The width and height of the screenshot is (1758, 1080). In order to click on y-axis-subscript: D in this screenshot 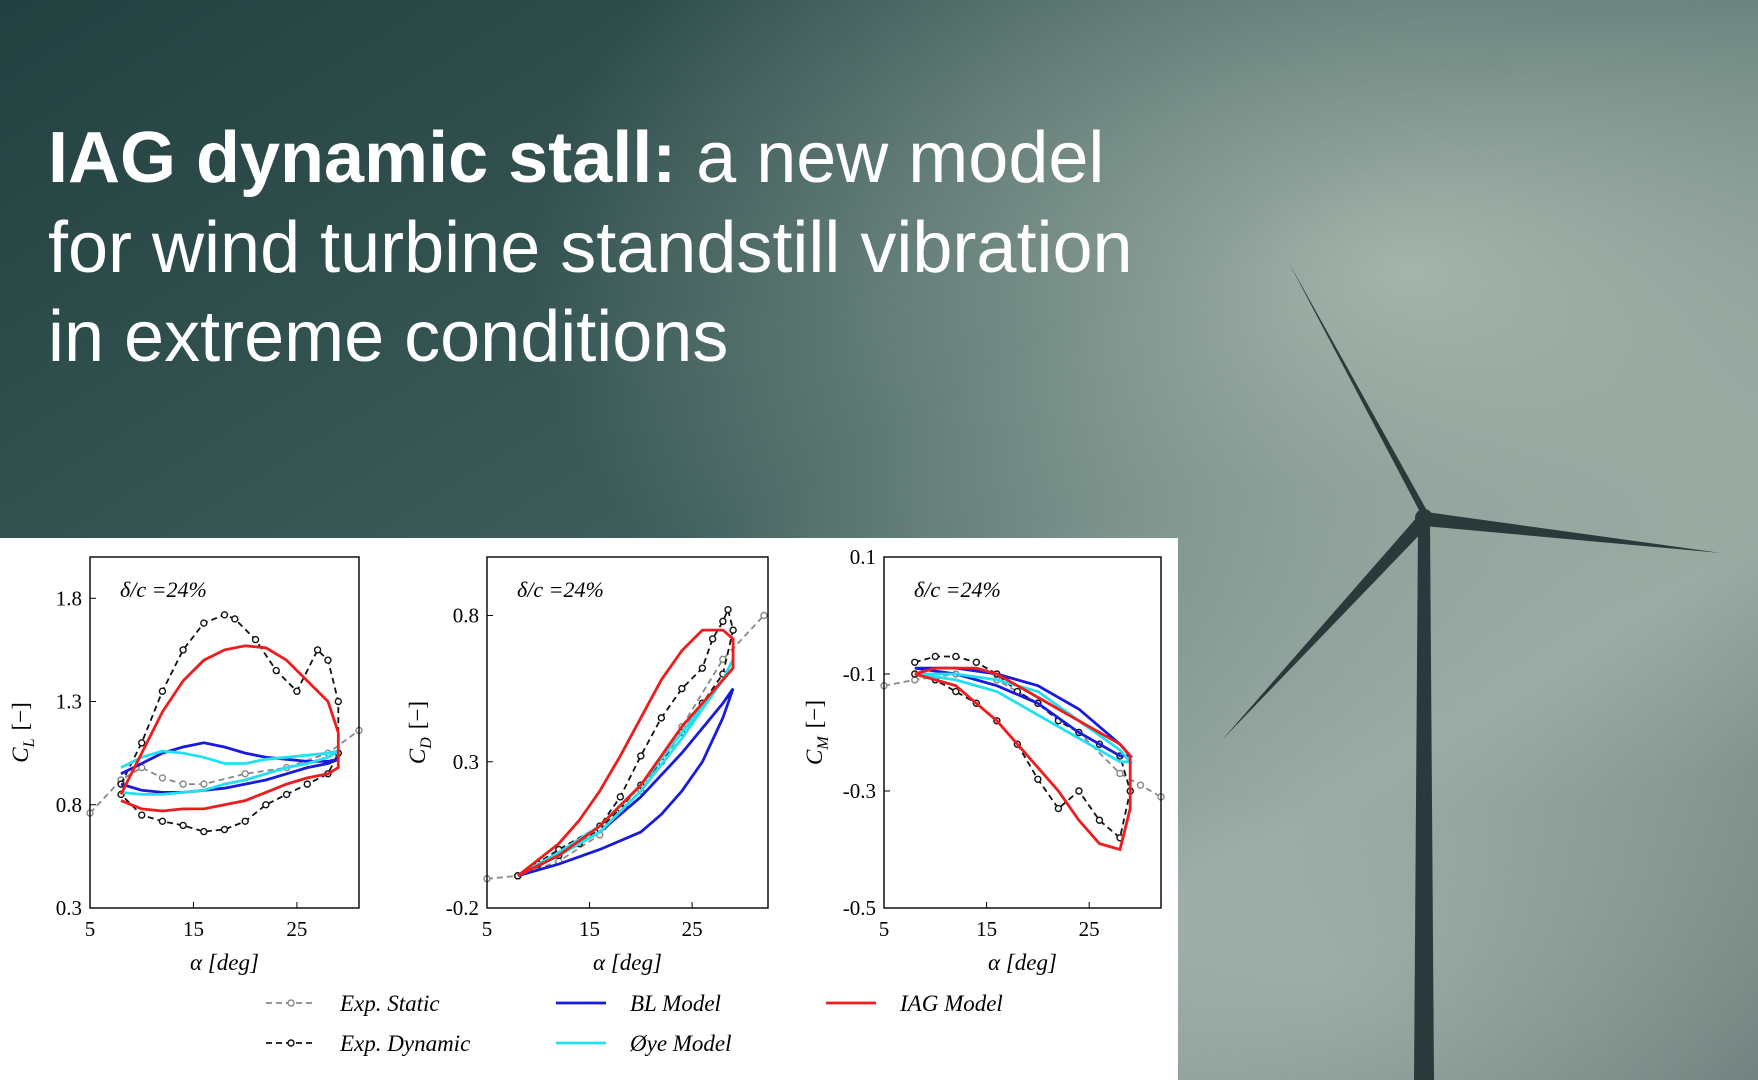, I will do `click(426, 743)`.